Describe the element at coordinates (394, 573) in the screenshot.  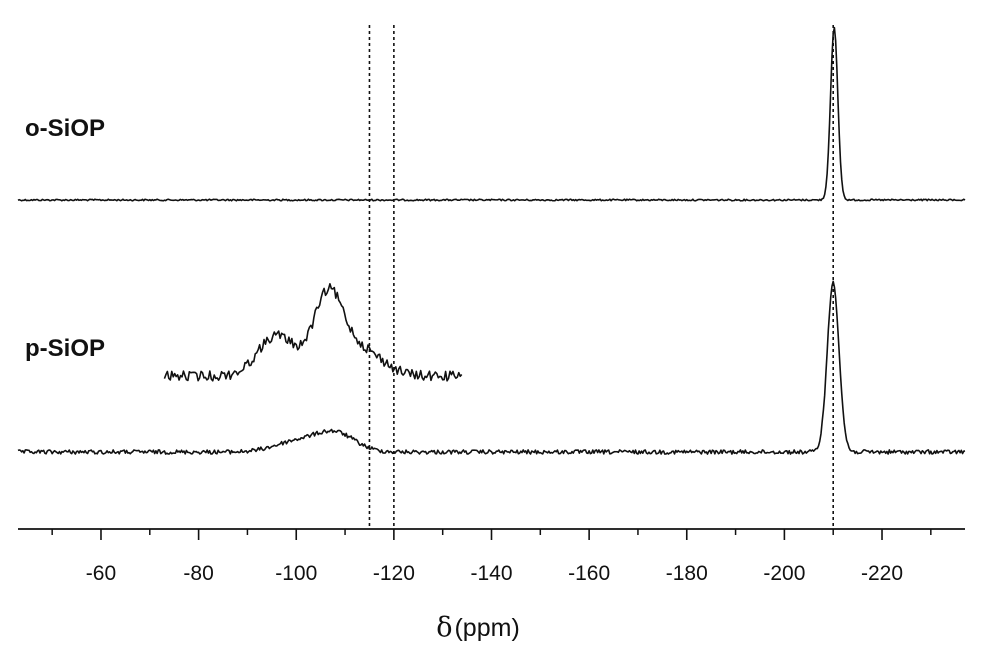
I see `x-tick-label: -120` at that location.